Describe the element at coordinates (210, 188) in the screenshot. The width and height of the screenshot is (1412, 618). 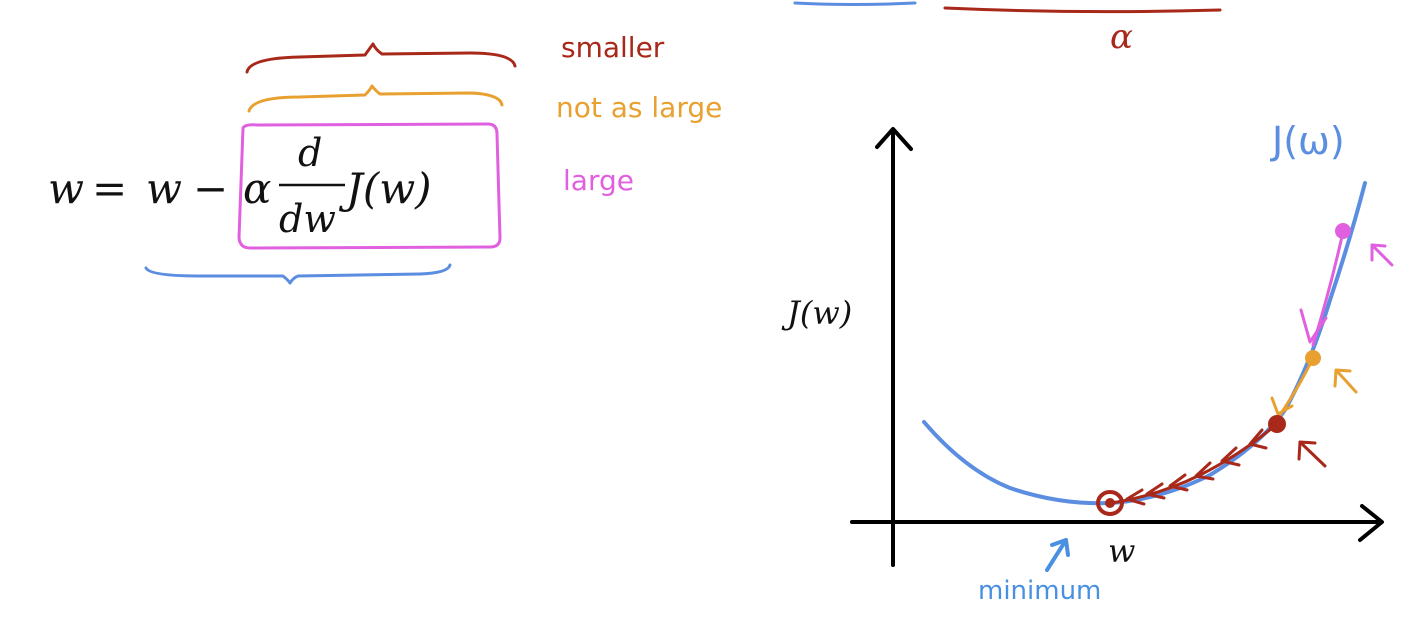
I see `equation-minus: −` at that location.